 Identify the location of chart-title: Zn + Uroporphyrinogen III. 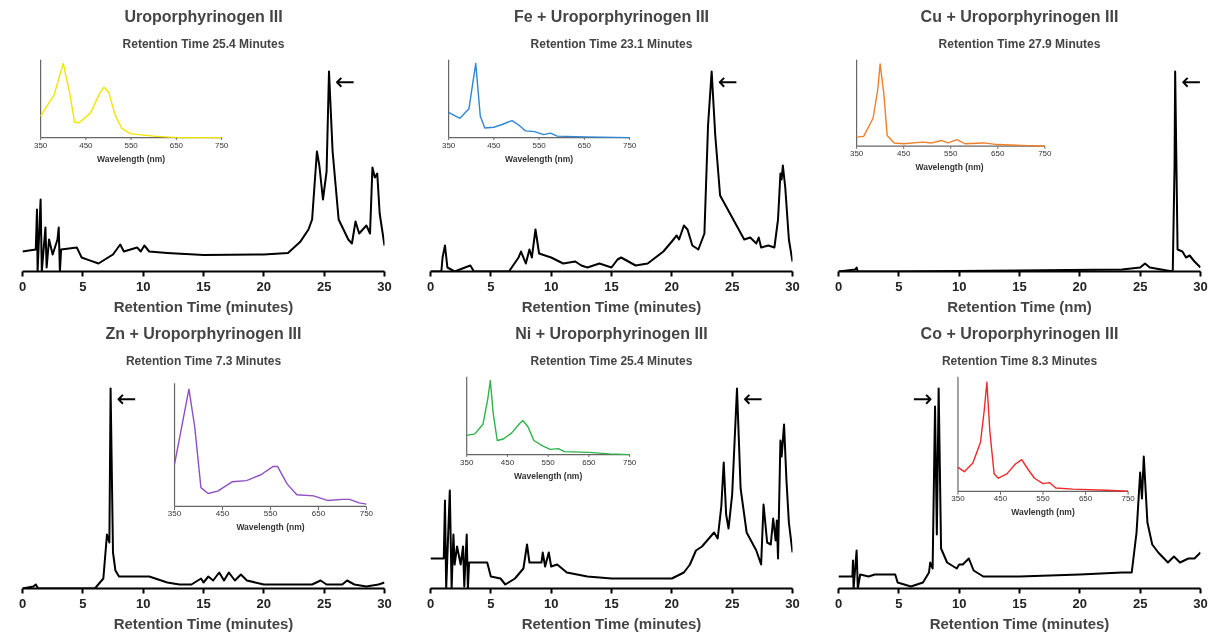
(203, 333).